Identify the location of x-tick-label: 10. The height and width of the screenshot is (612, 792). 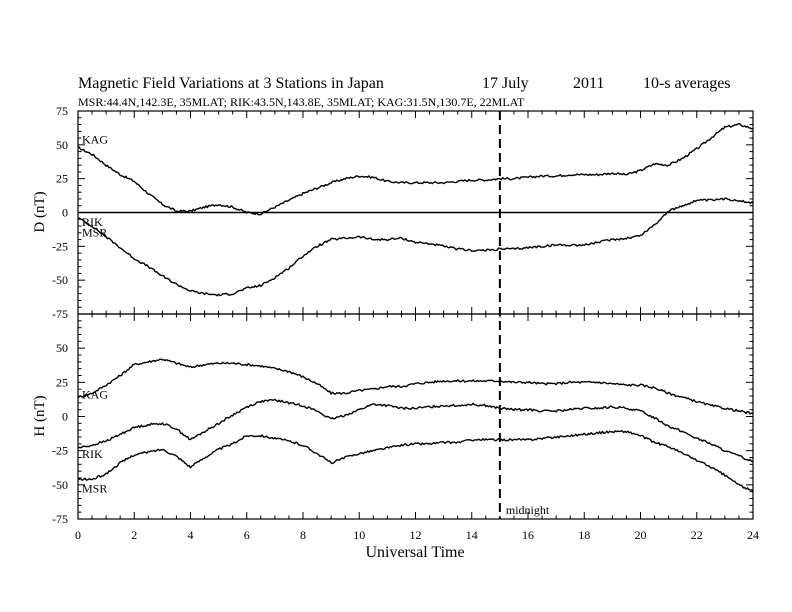
(359, 535).